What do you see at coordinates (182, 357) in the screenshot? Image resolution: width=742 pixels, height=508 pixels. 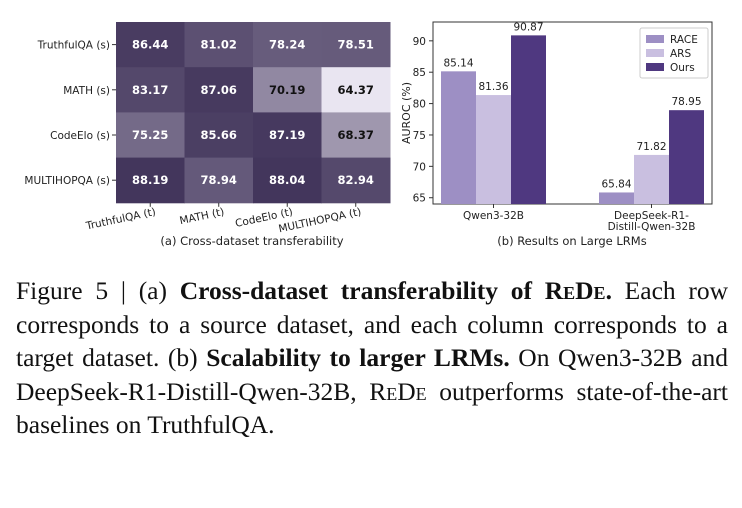 I see `caption-part-b-marker: (b)` at bounding box center [182, 357].